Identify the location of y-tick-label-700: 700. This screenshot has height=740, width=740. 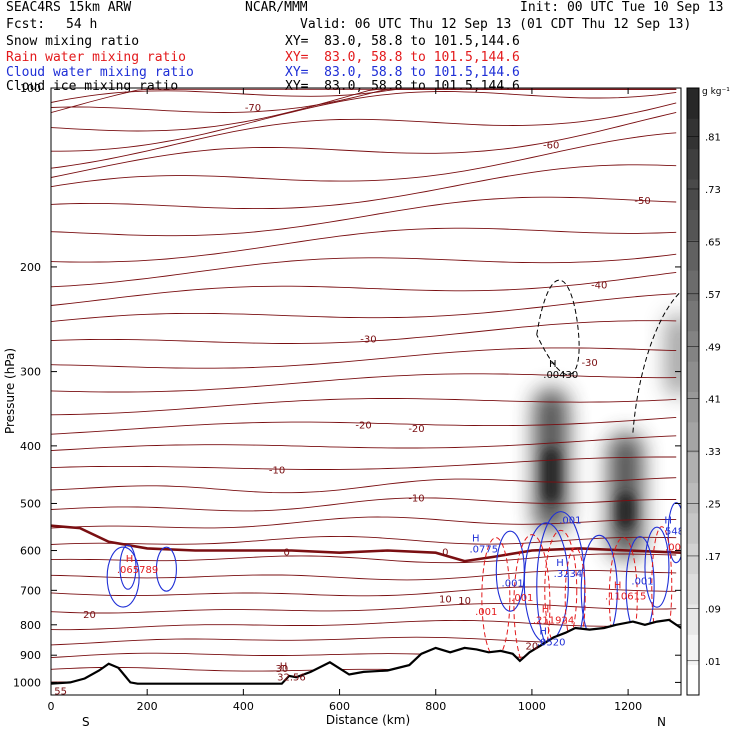
(30, 590).